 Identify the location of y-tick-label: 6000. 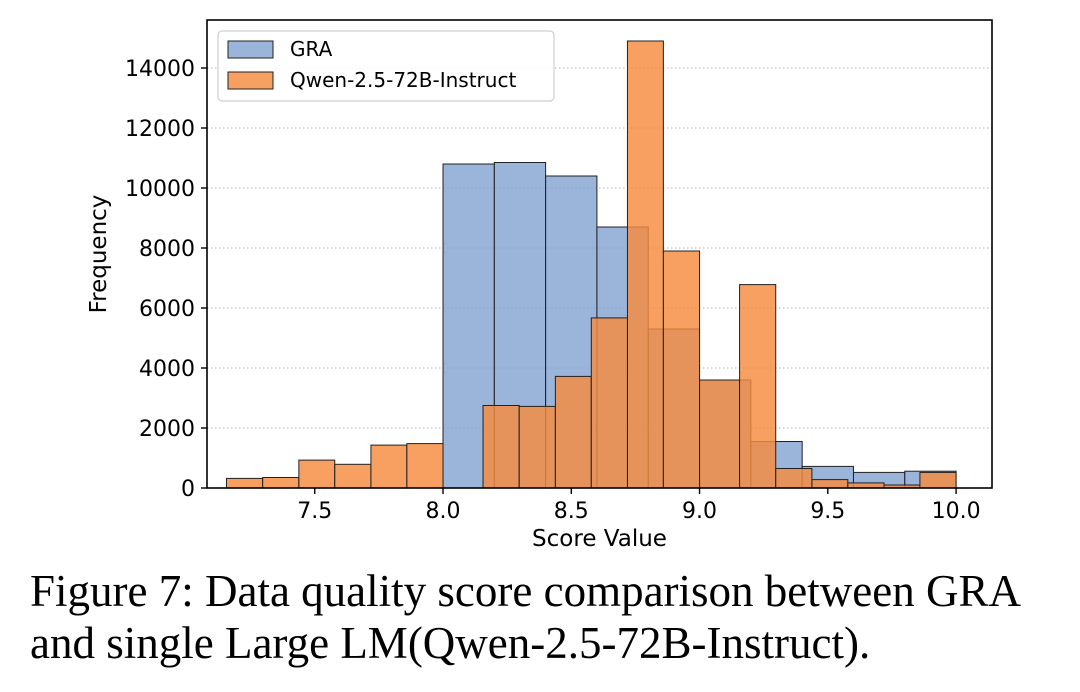
(167, 309).